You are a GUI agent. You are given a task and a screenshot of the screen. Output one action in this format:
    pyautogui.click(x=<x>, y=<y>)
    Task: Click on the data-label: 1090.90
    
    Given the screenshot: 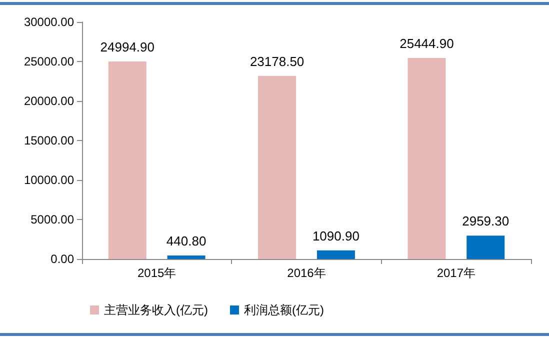 What is the action you would take?
    pyautogui.click(x=336, y=236)
    